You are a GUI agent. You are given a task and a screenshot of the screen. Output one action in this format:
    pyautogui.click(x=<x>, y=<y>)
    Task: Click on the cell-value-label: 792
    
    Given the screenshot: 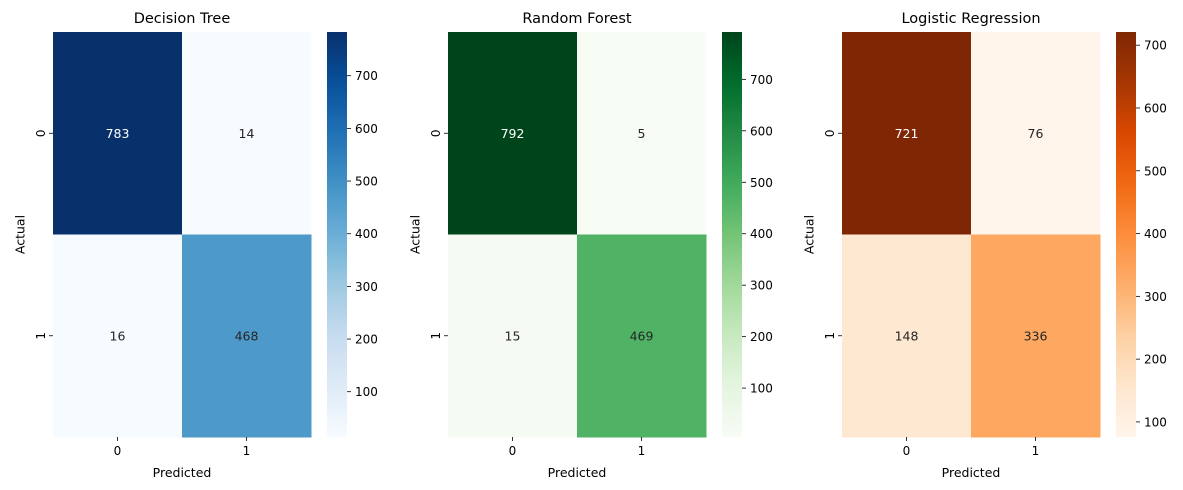 What is the action you would take?
    pyautogui.click(x=513, y=133)
    